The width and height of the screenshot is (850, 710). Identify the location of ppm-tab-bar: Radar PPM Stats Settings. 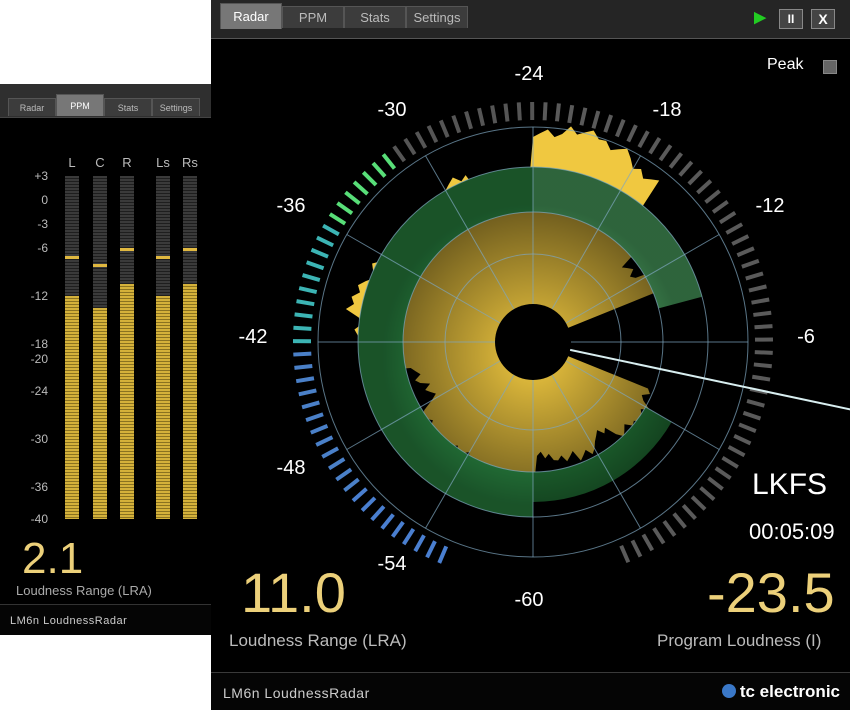
(105, 101).